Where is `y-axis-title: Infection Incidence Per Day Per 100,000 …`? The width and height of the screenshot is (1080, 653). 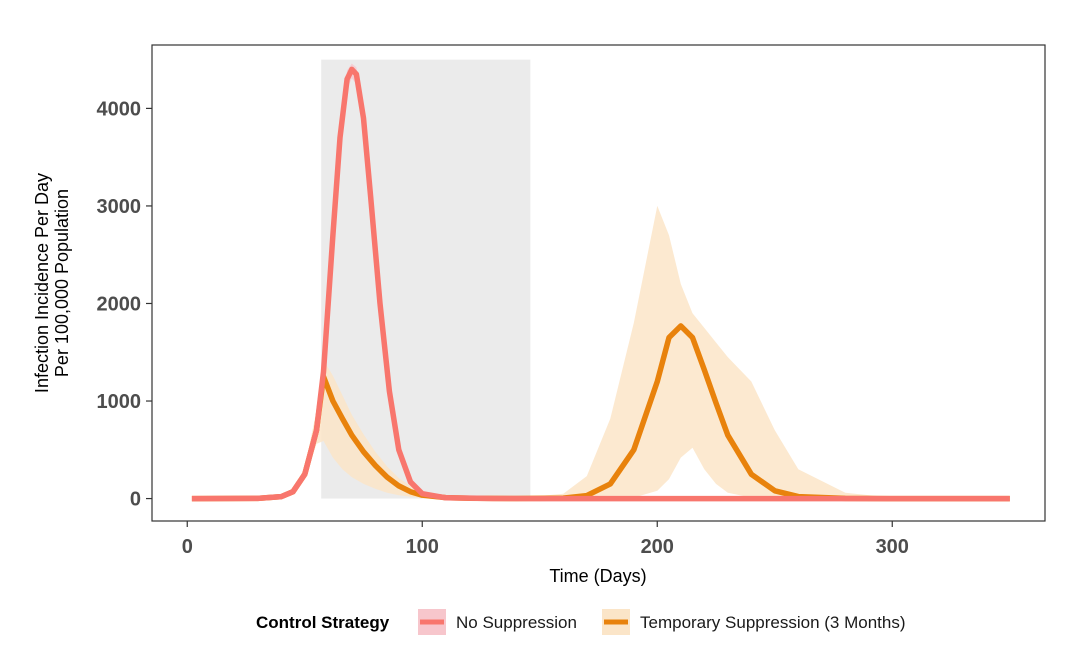 y-axis-title: Infection Incidence Per Day Per 100,000 … is located at coordinates (52, 283).